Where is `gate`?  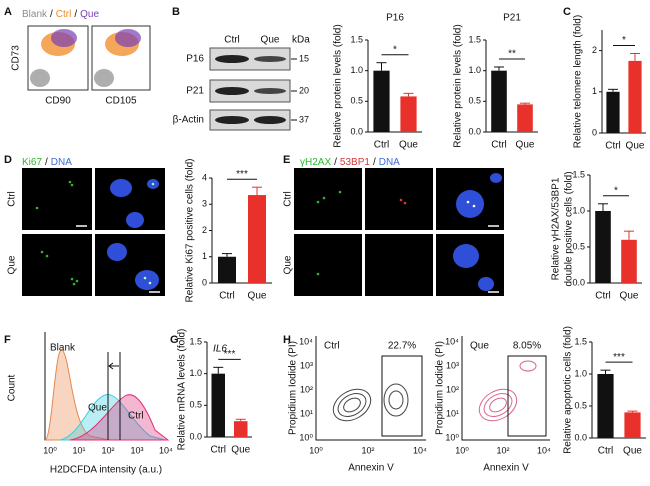
gate is located at coordinates (527, 396).